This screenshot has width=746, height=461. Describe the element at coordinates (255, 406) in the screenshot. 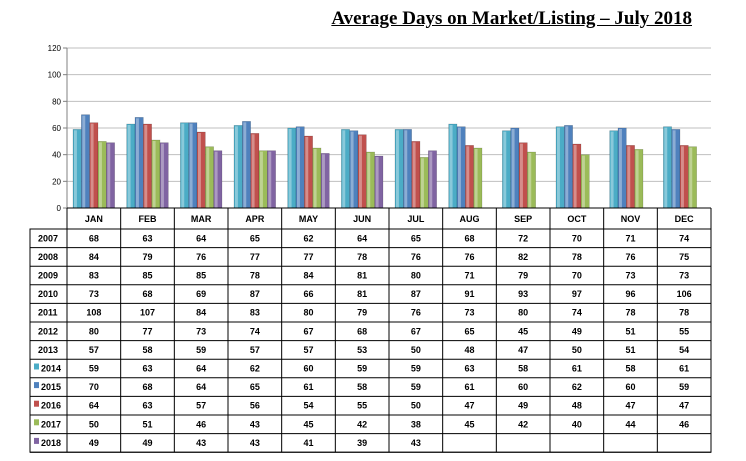

I see `cell-2016-apr: 56` at that location.